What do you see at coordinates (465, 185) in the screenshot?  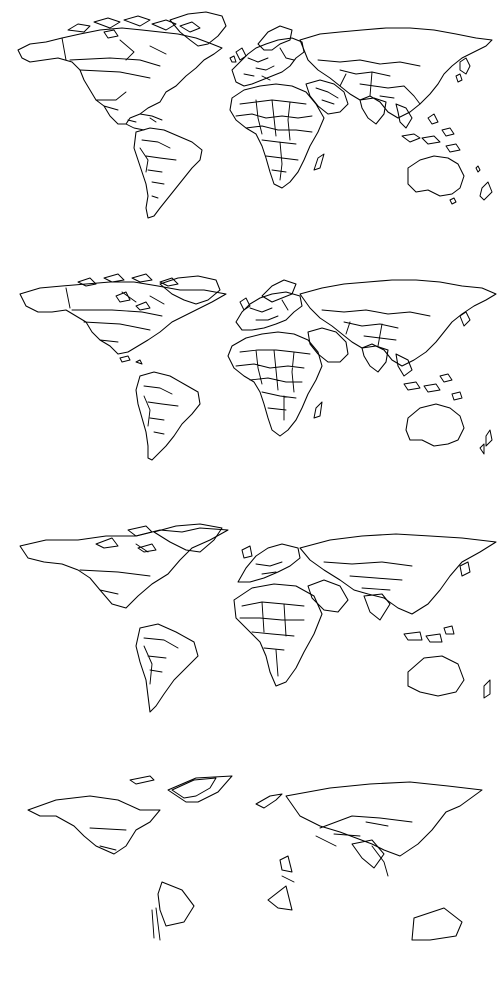 I see `small-pacific-islands` at bounding box center [465, 185].